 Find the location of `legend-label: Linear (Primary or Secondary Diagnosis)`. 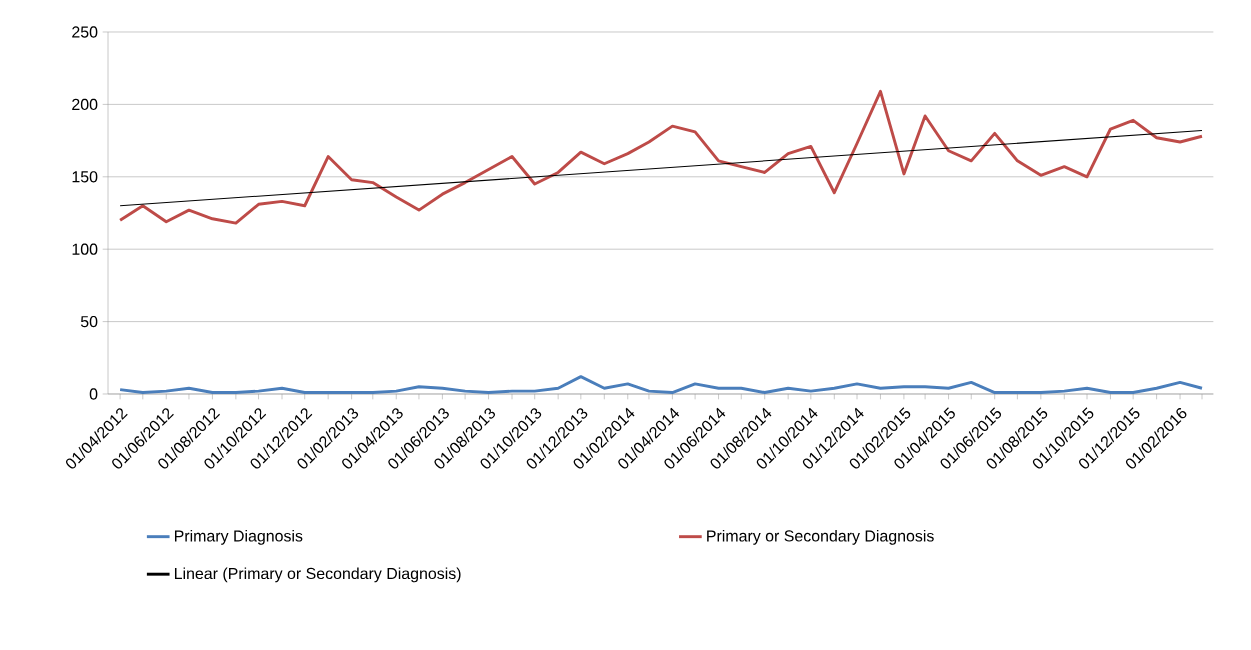

legend-label: Linear (Primary or Secondary Diagnosis) is located at coordinates (317, 575).